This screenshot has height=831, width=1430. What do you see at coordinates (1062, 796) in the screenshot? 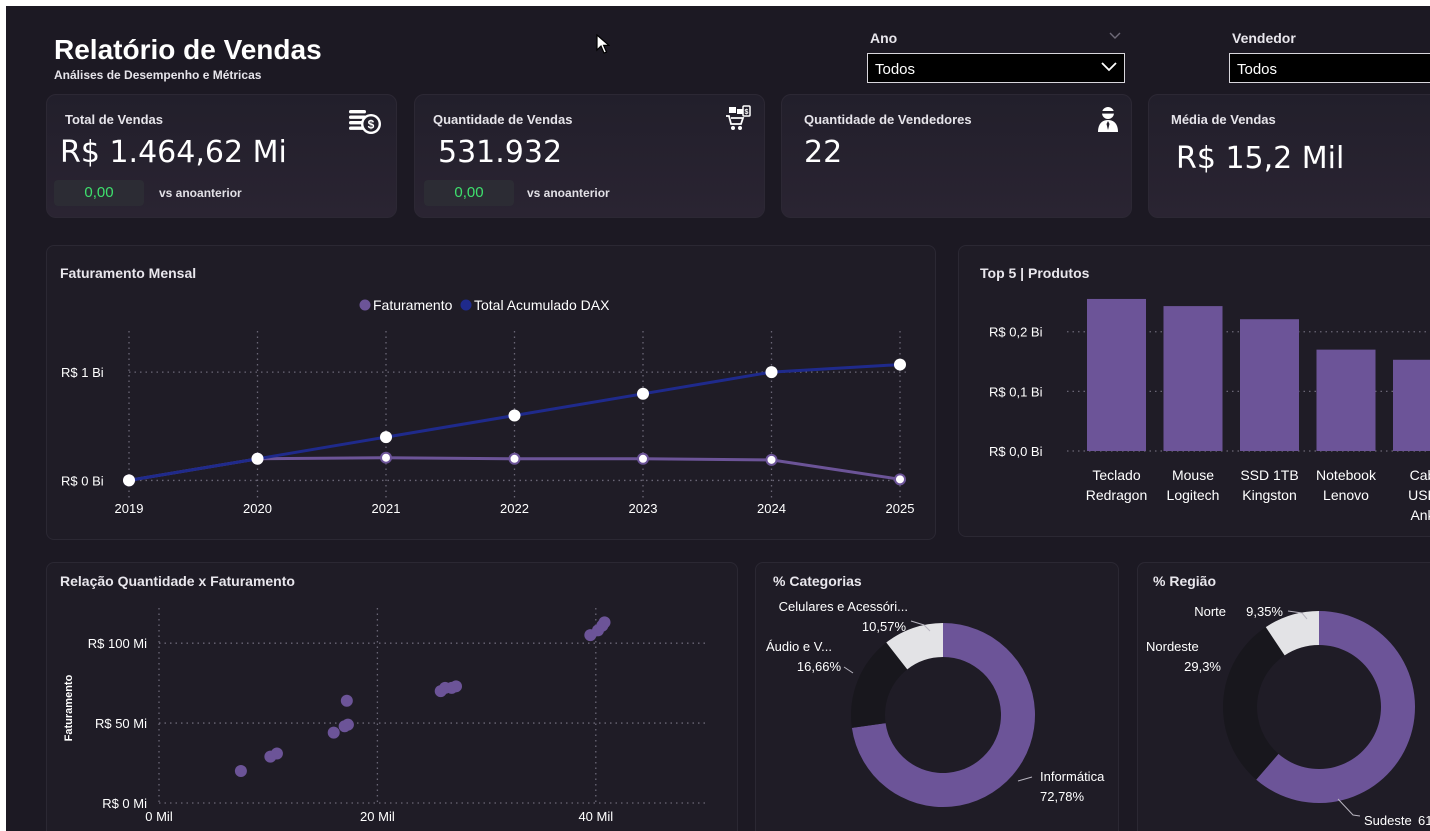
I see `slice-value-label: 72,78%` at bounding box center [1062, 796].